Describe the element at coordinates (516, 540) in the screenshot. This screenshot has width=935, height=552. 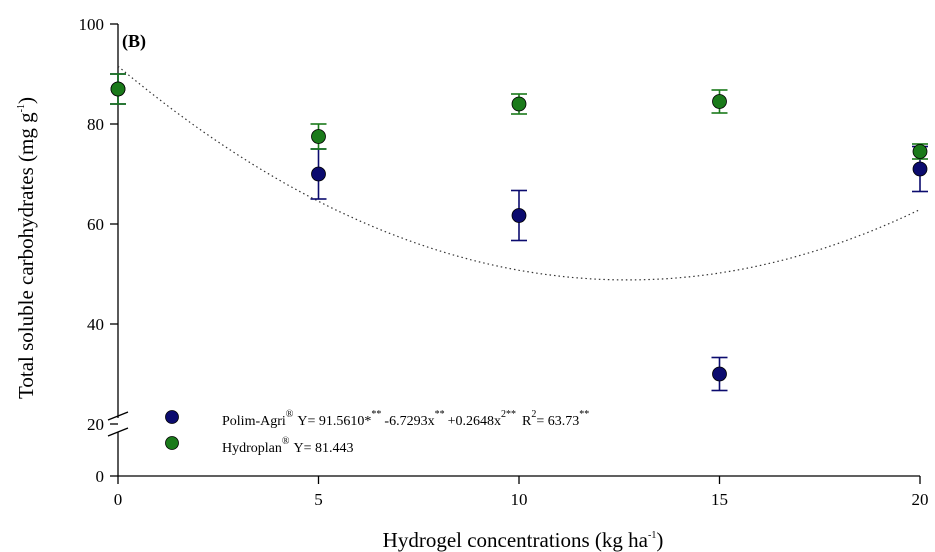
I see `x-axis-title-text: Hydrogel concentrations (kg ha` at that location.